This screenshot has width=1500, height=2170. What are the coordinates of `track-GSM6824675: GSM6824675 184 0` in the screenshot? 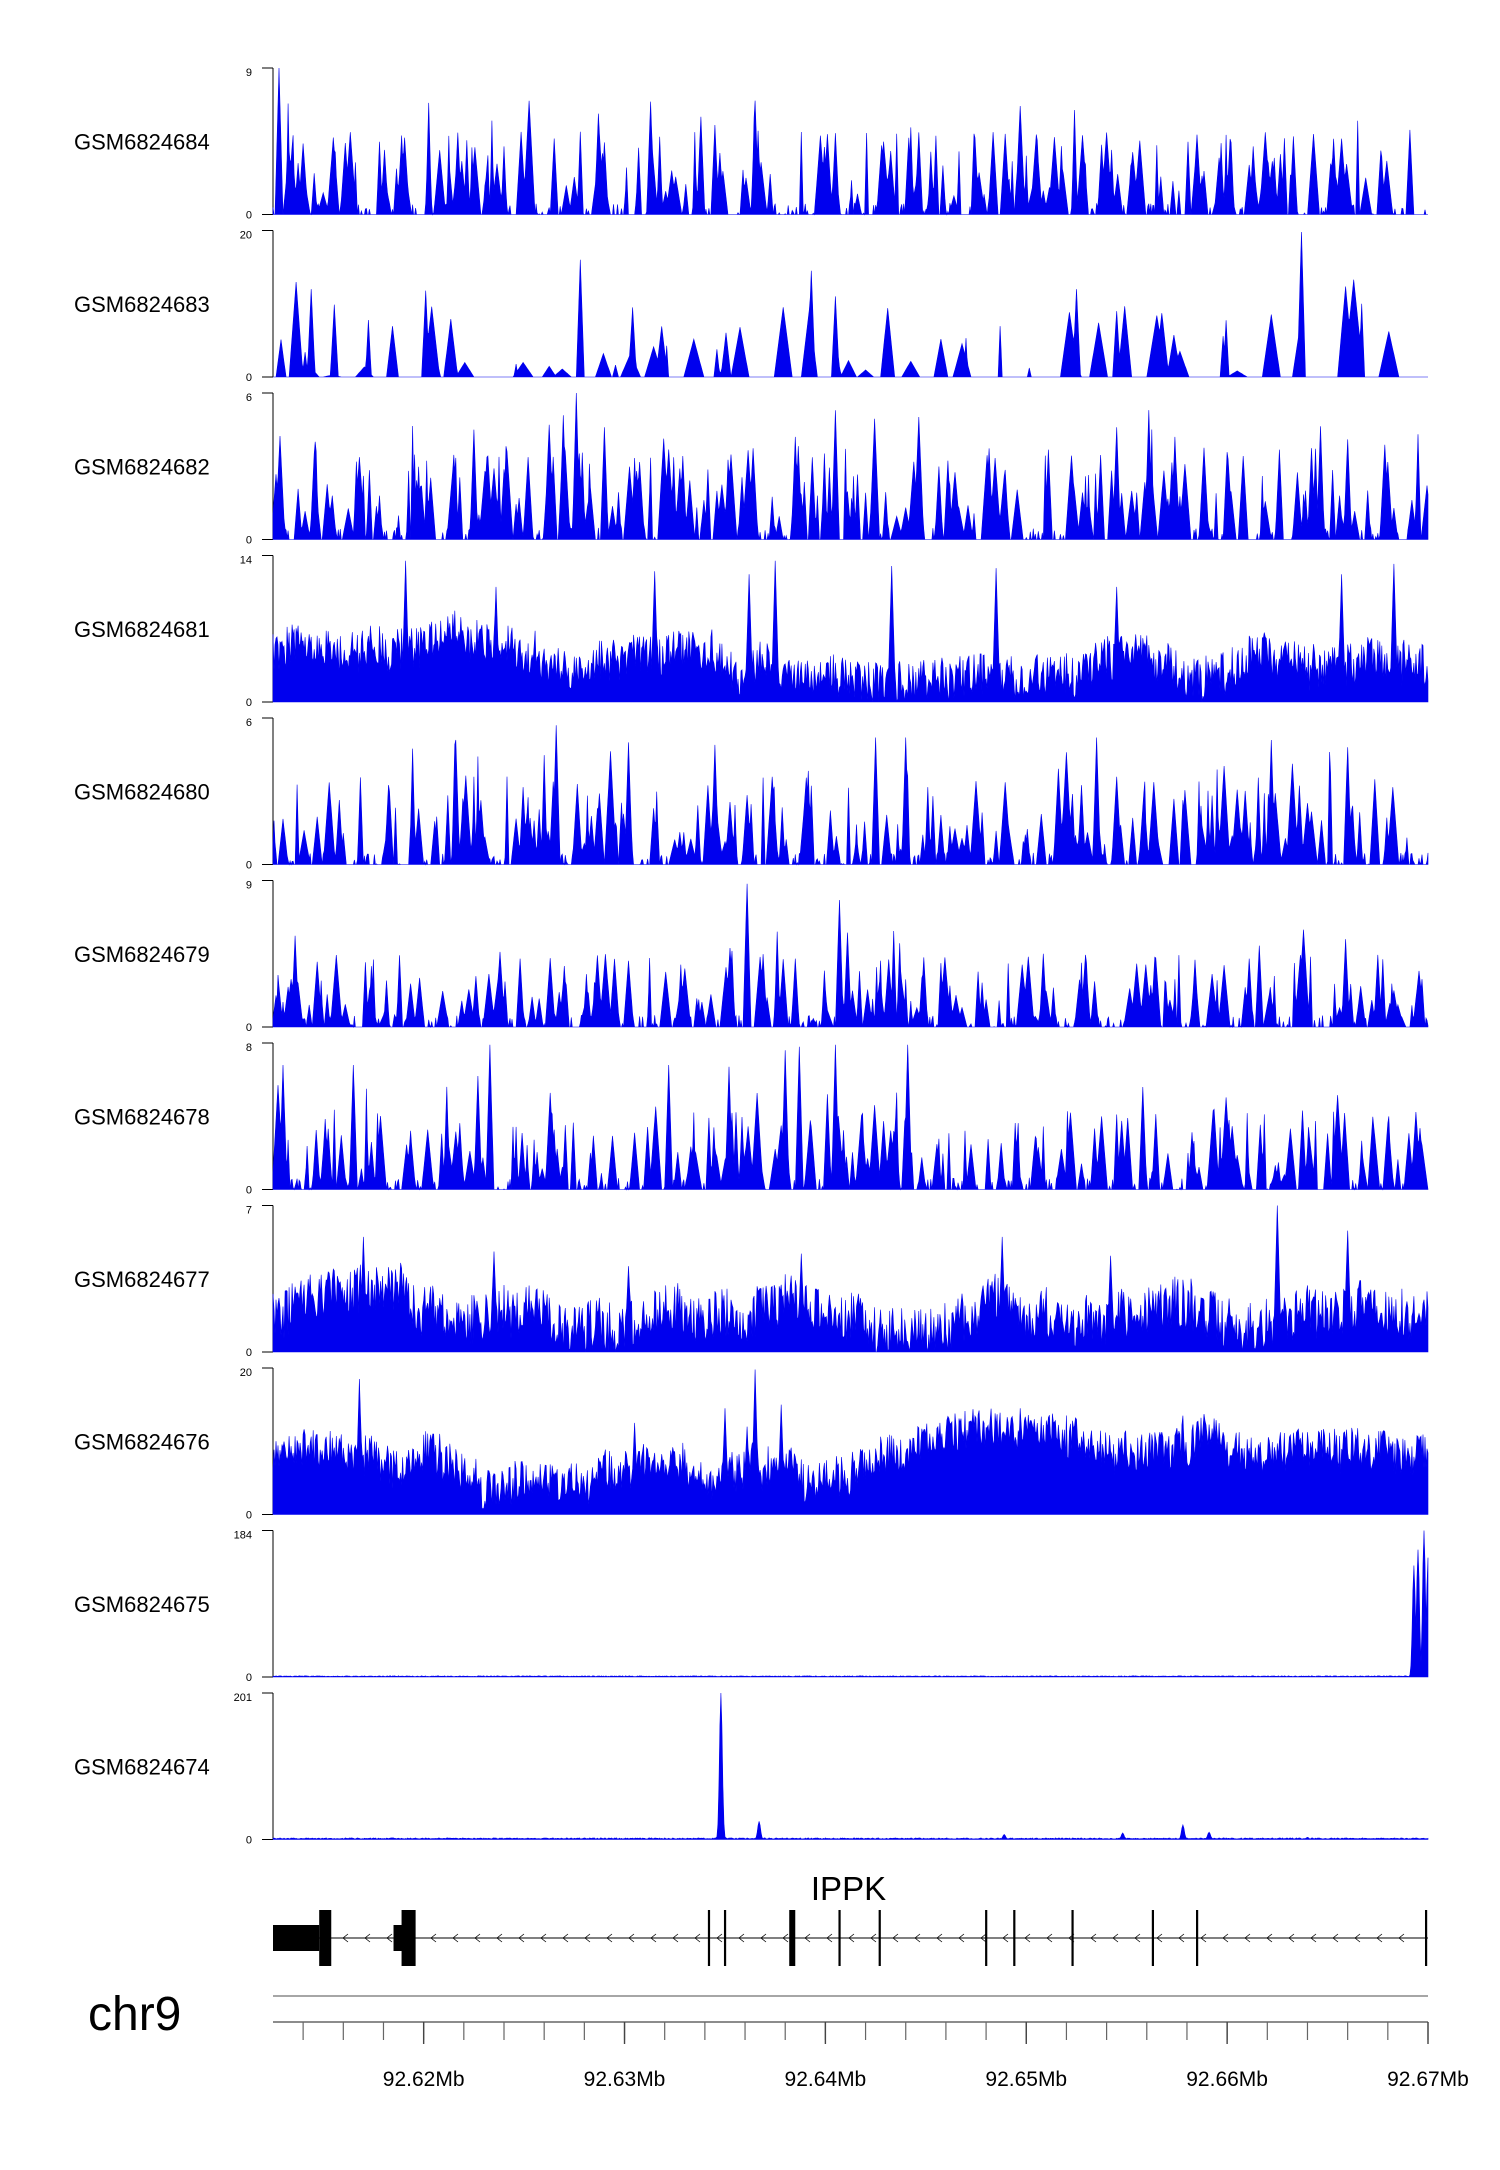 It's located at (751, 1607).